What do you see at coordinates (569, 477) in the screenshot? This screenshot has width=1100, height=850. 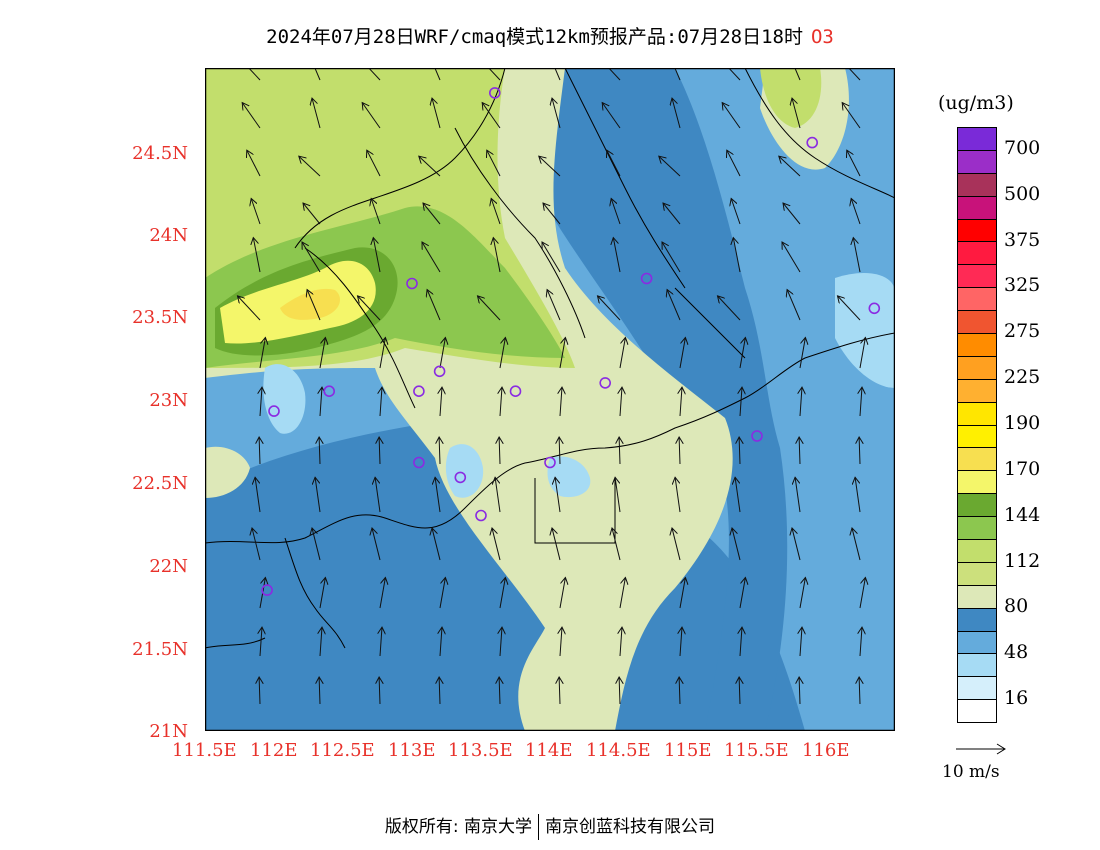 I see `field-patch-lb3` at bounding box center [569, 477].